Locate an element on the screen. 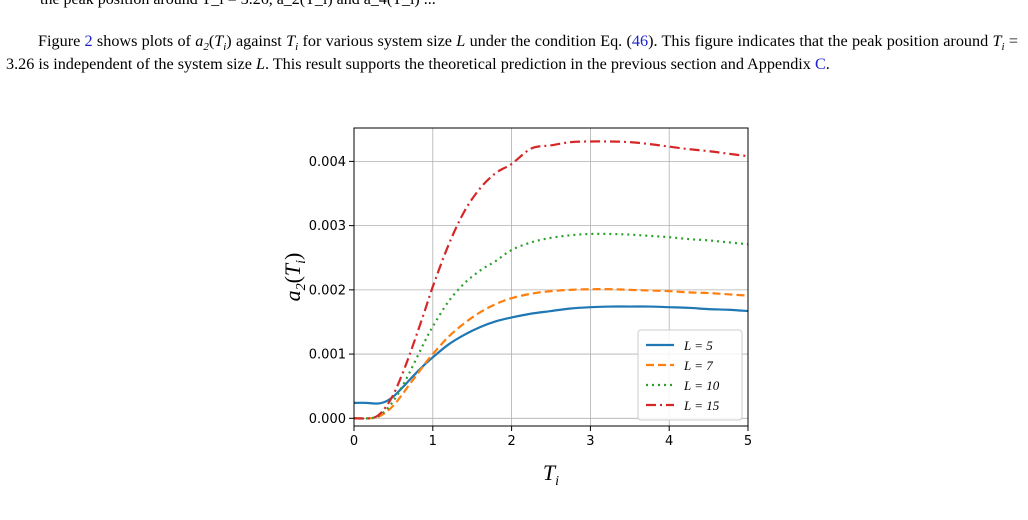  text-run: shows plots of is located at coordinates (144, 41).